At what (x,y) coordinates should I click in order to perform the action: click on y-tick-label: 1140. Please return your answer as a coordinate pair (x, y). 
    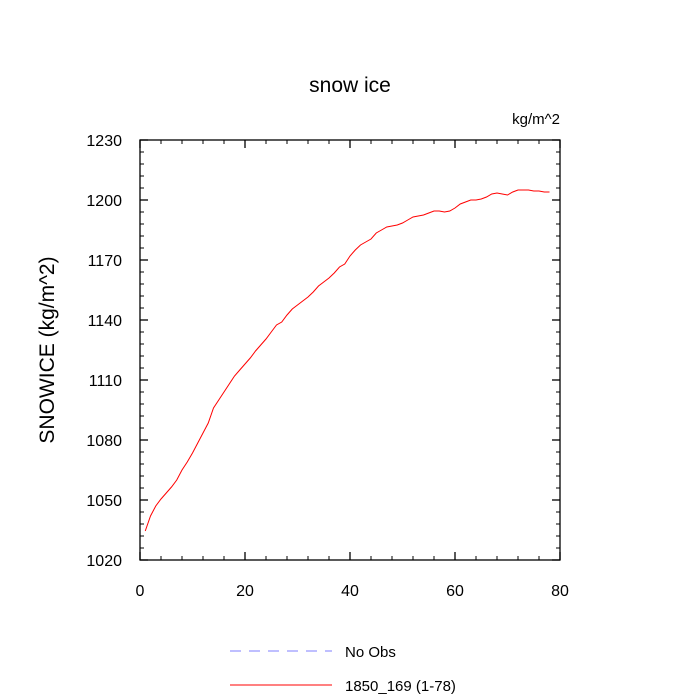
    Looking at the image, I should click on (105, 321).